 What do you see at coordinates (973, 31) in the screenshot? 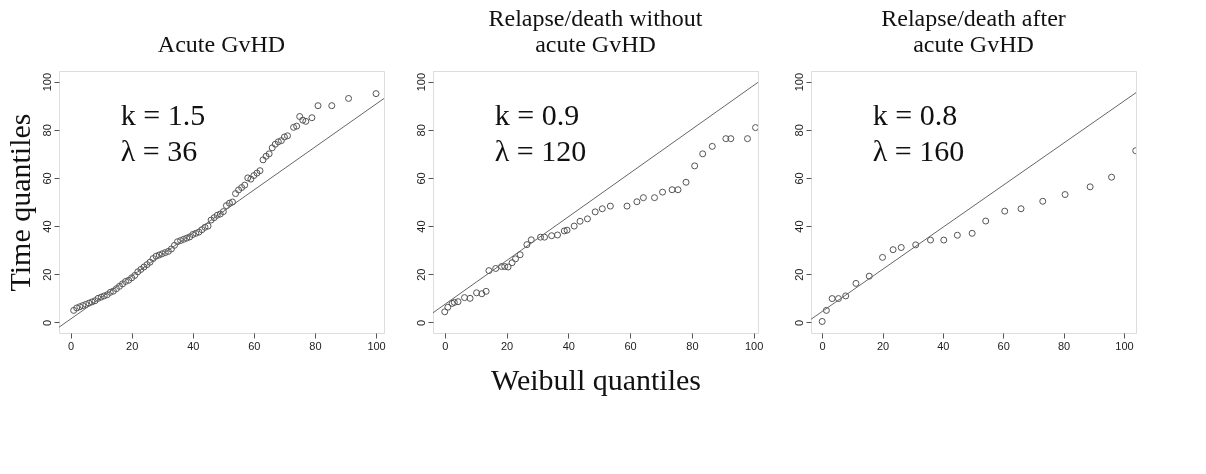
I see `chart-title: Relapse/death after acute GvHD` at bounding box center [973, 31].